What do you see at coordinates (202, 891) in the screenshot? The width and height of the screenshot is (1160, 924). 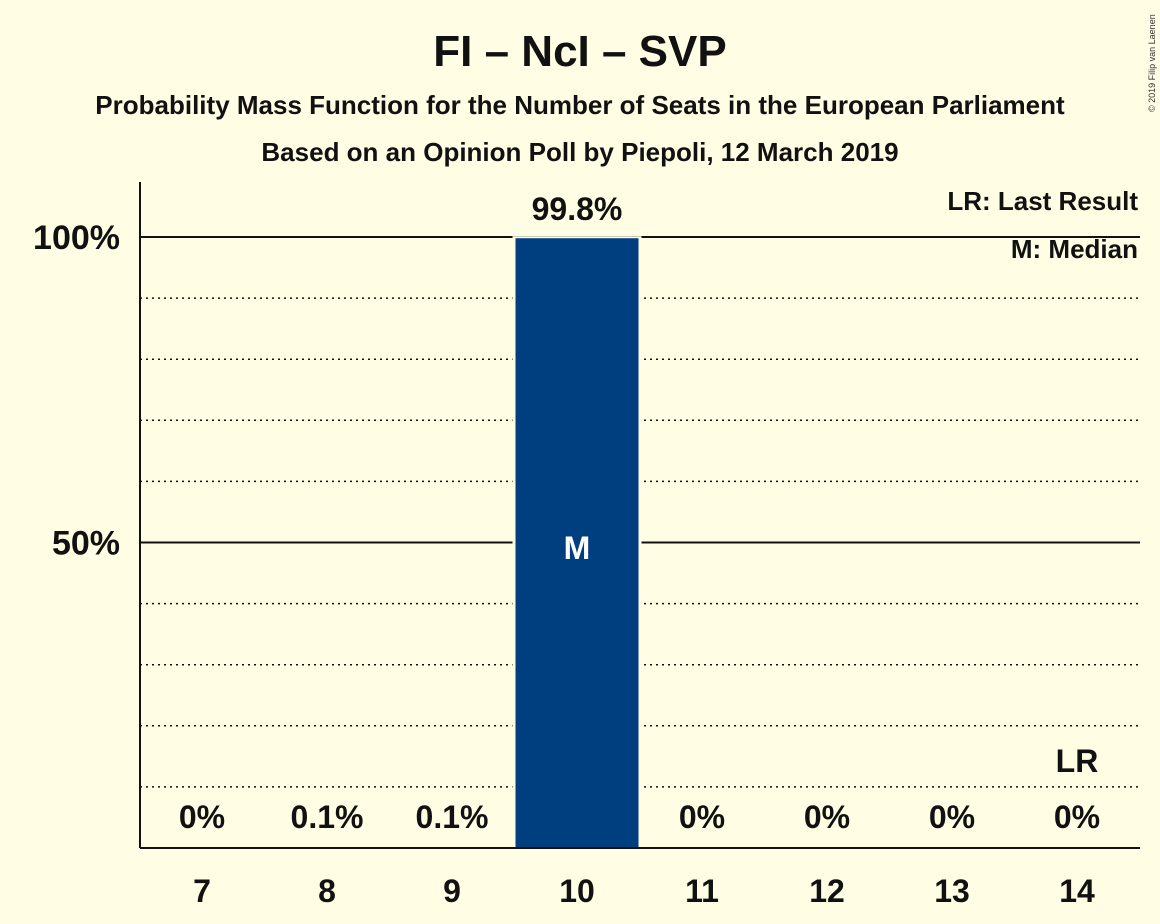 I see `x-tick-label: 7` at bounding box center [202, 891].